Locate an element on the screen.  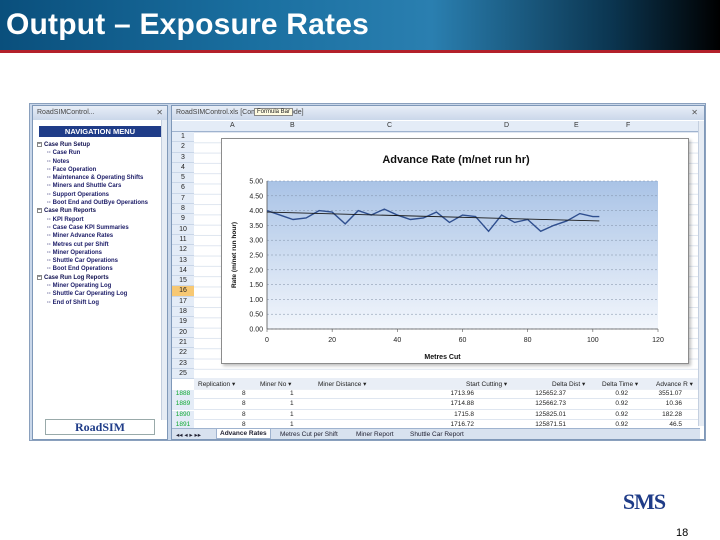
column-header: E is located at coordinates (576, 125).